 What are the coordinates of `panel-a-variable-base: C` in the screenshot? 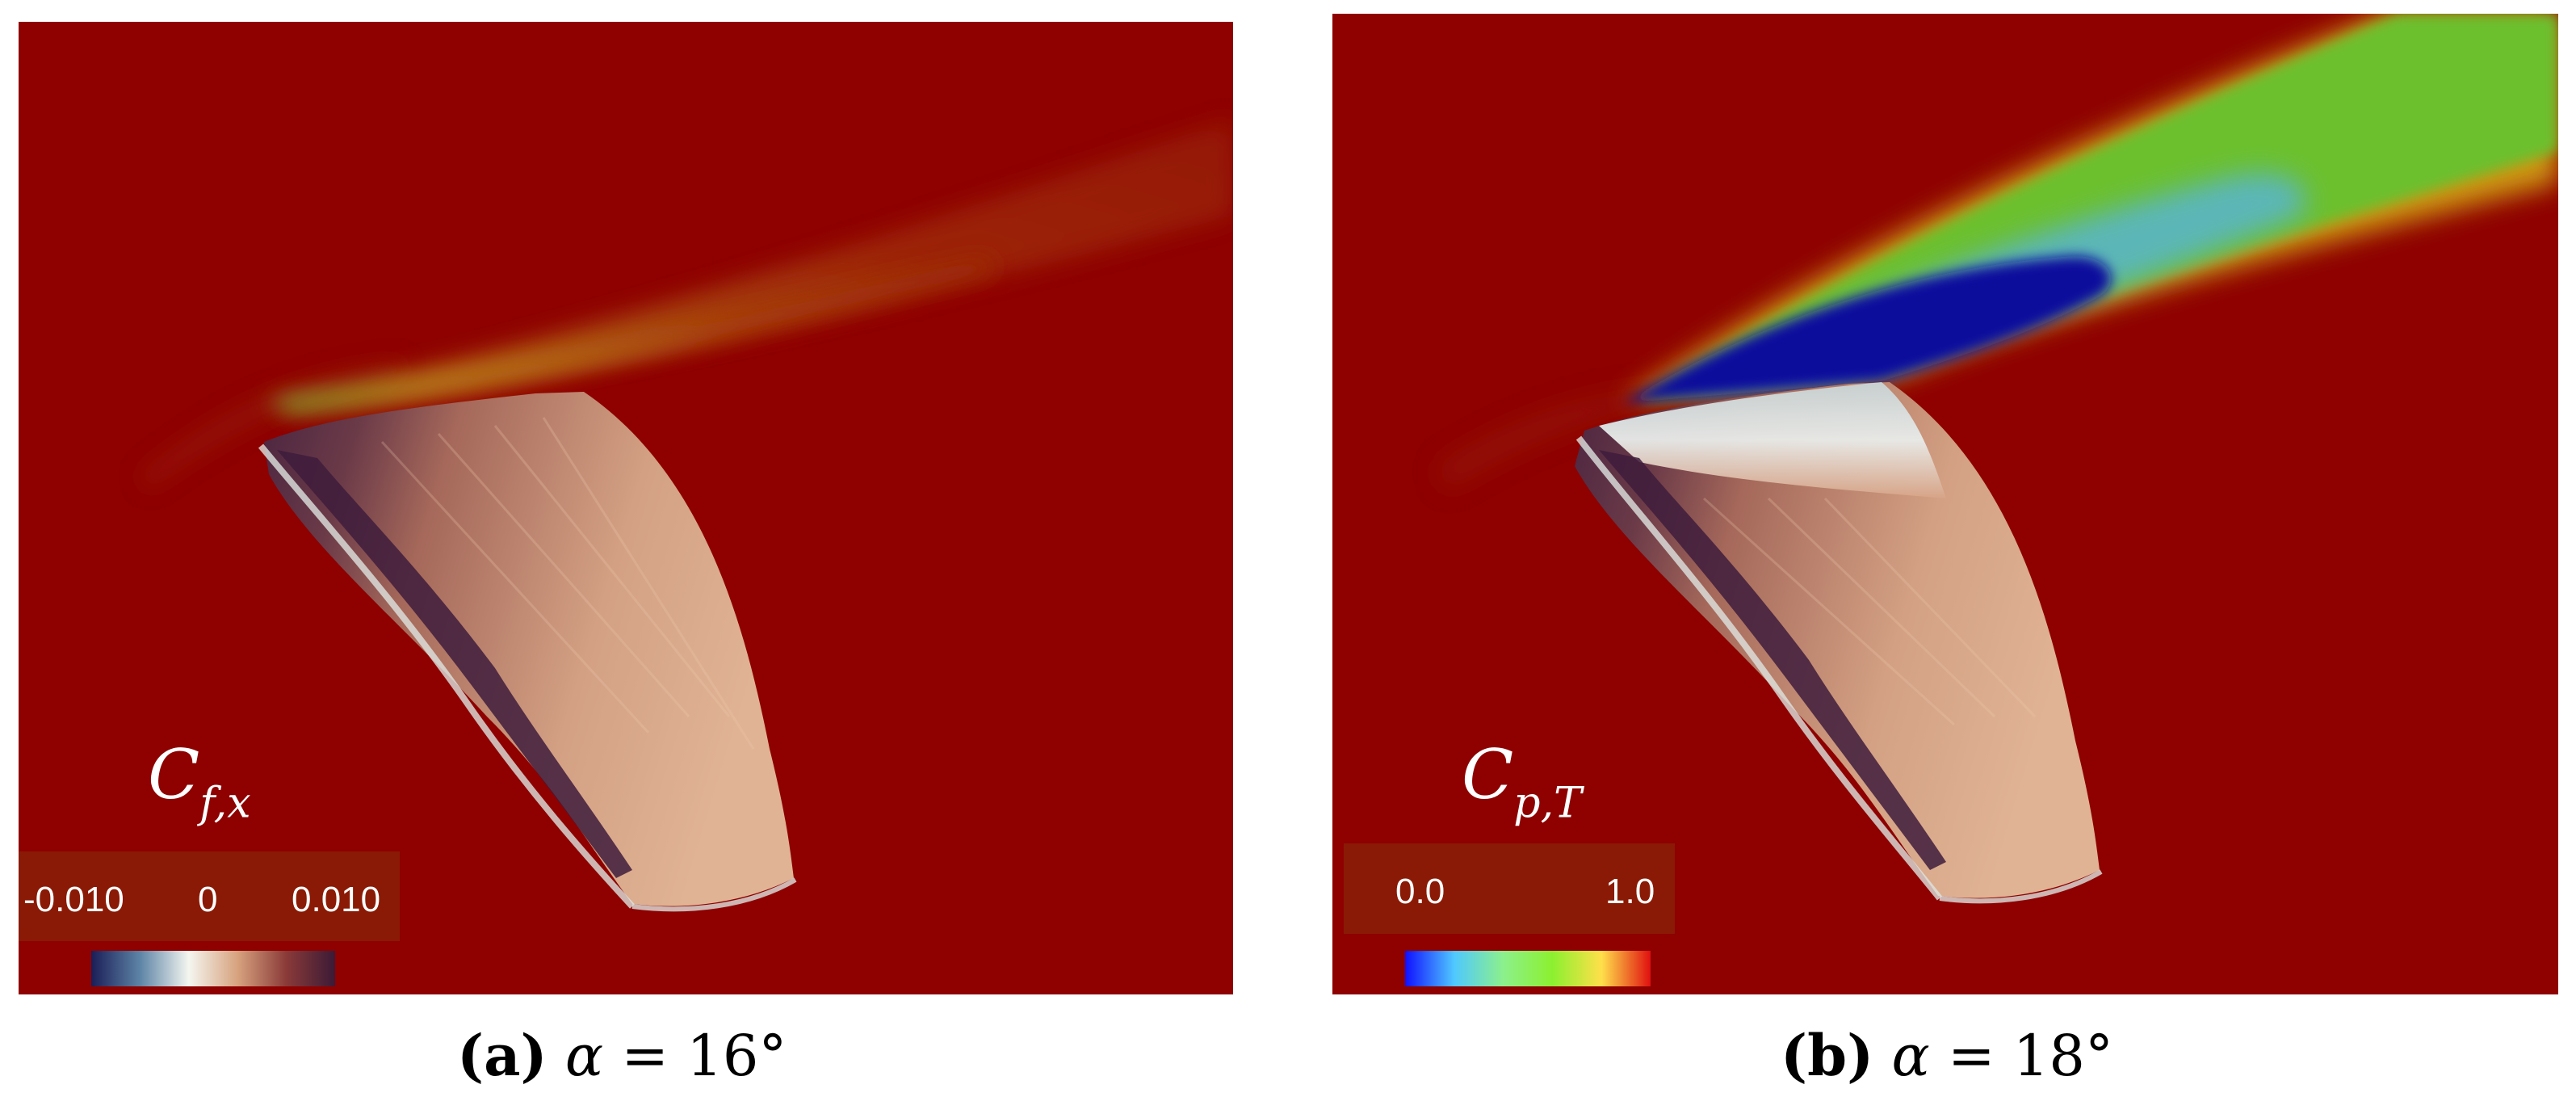 It's located at (174, 775).